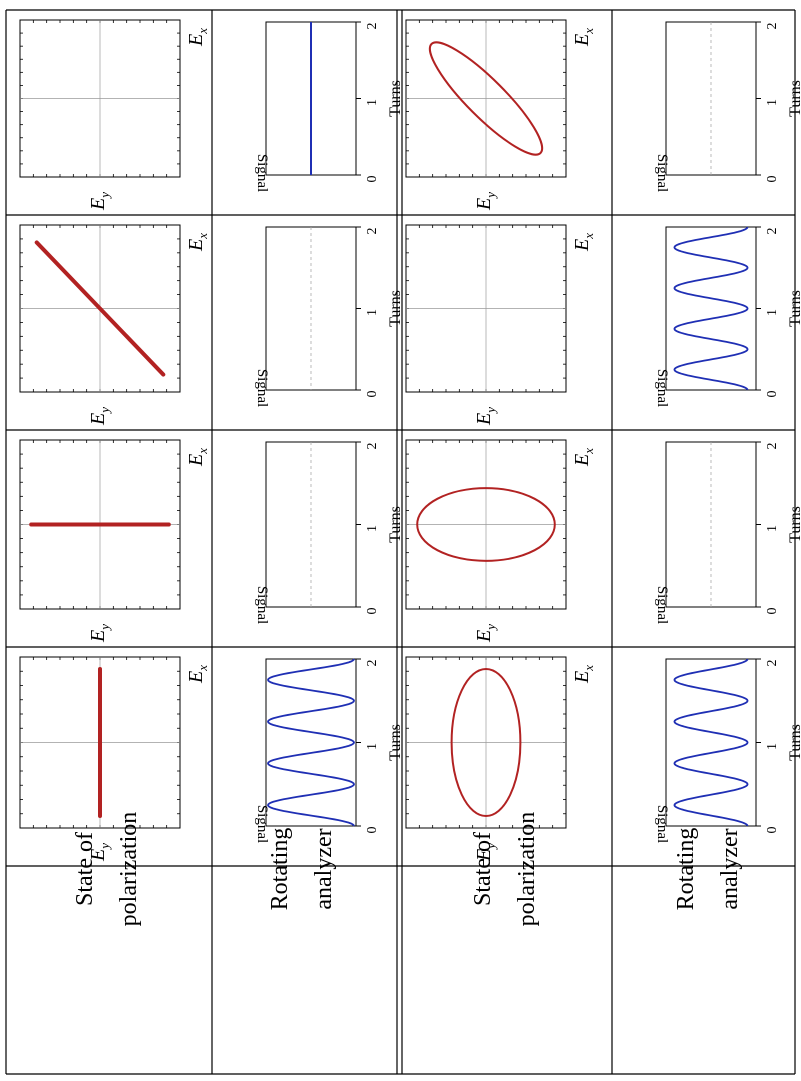 The width and height of the screenshot is (801, 1081). I want to click on row-label-analyzer-2-line2: analyzer, so click(730, 868).